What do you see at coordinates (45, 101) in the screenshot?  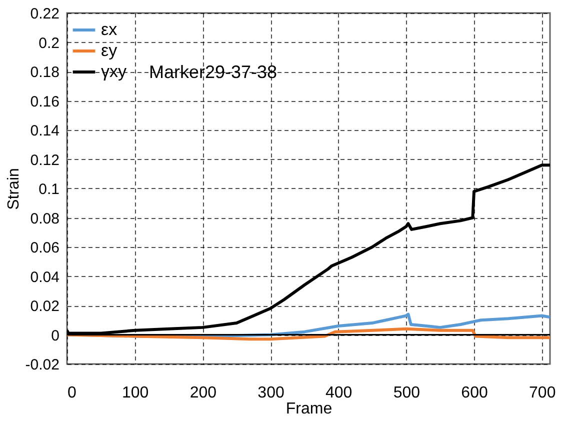 I see `y-tick-label: 0.16` at bounding box center [45, 101].